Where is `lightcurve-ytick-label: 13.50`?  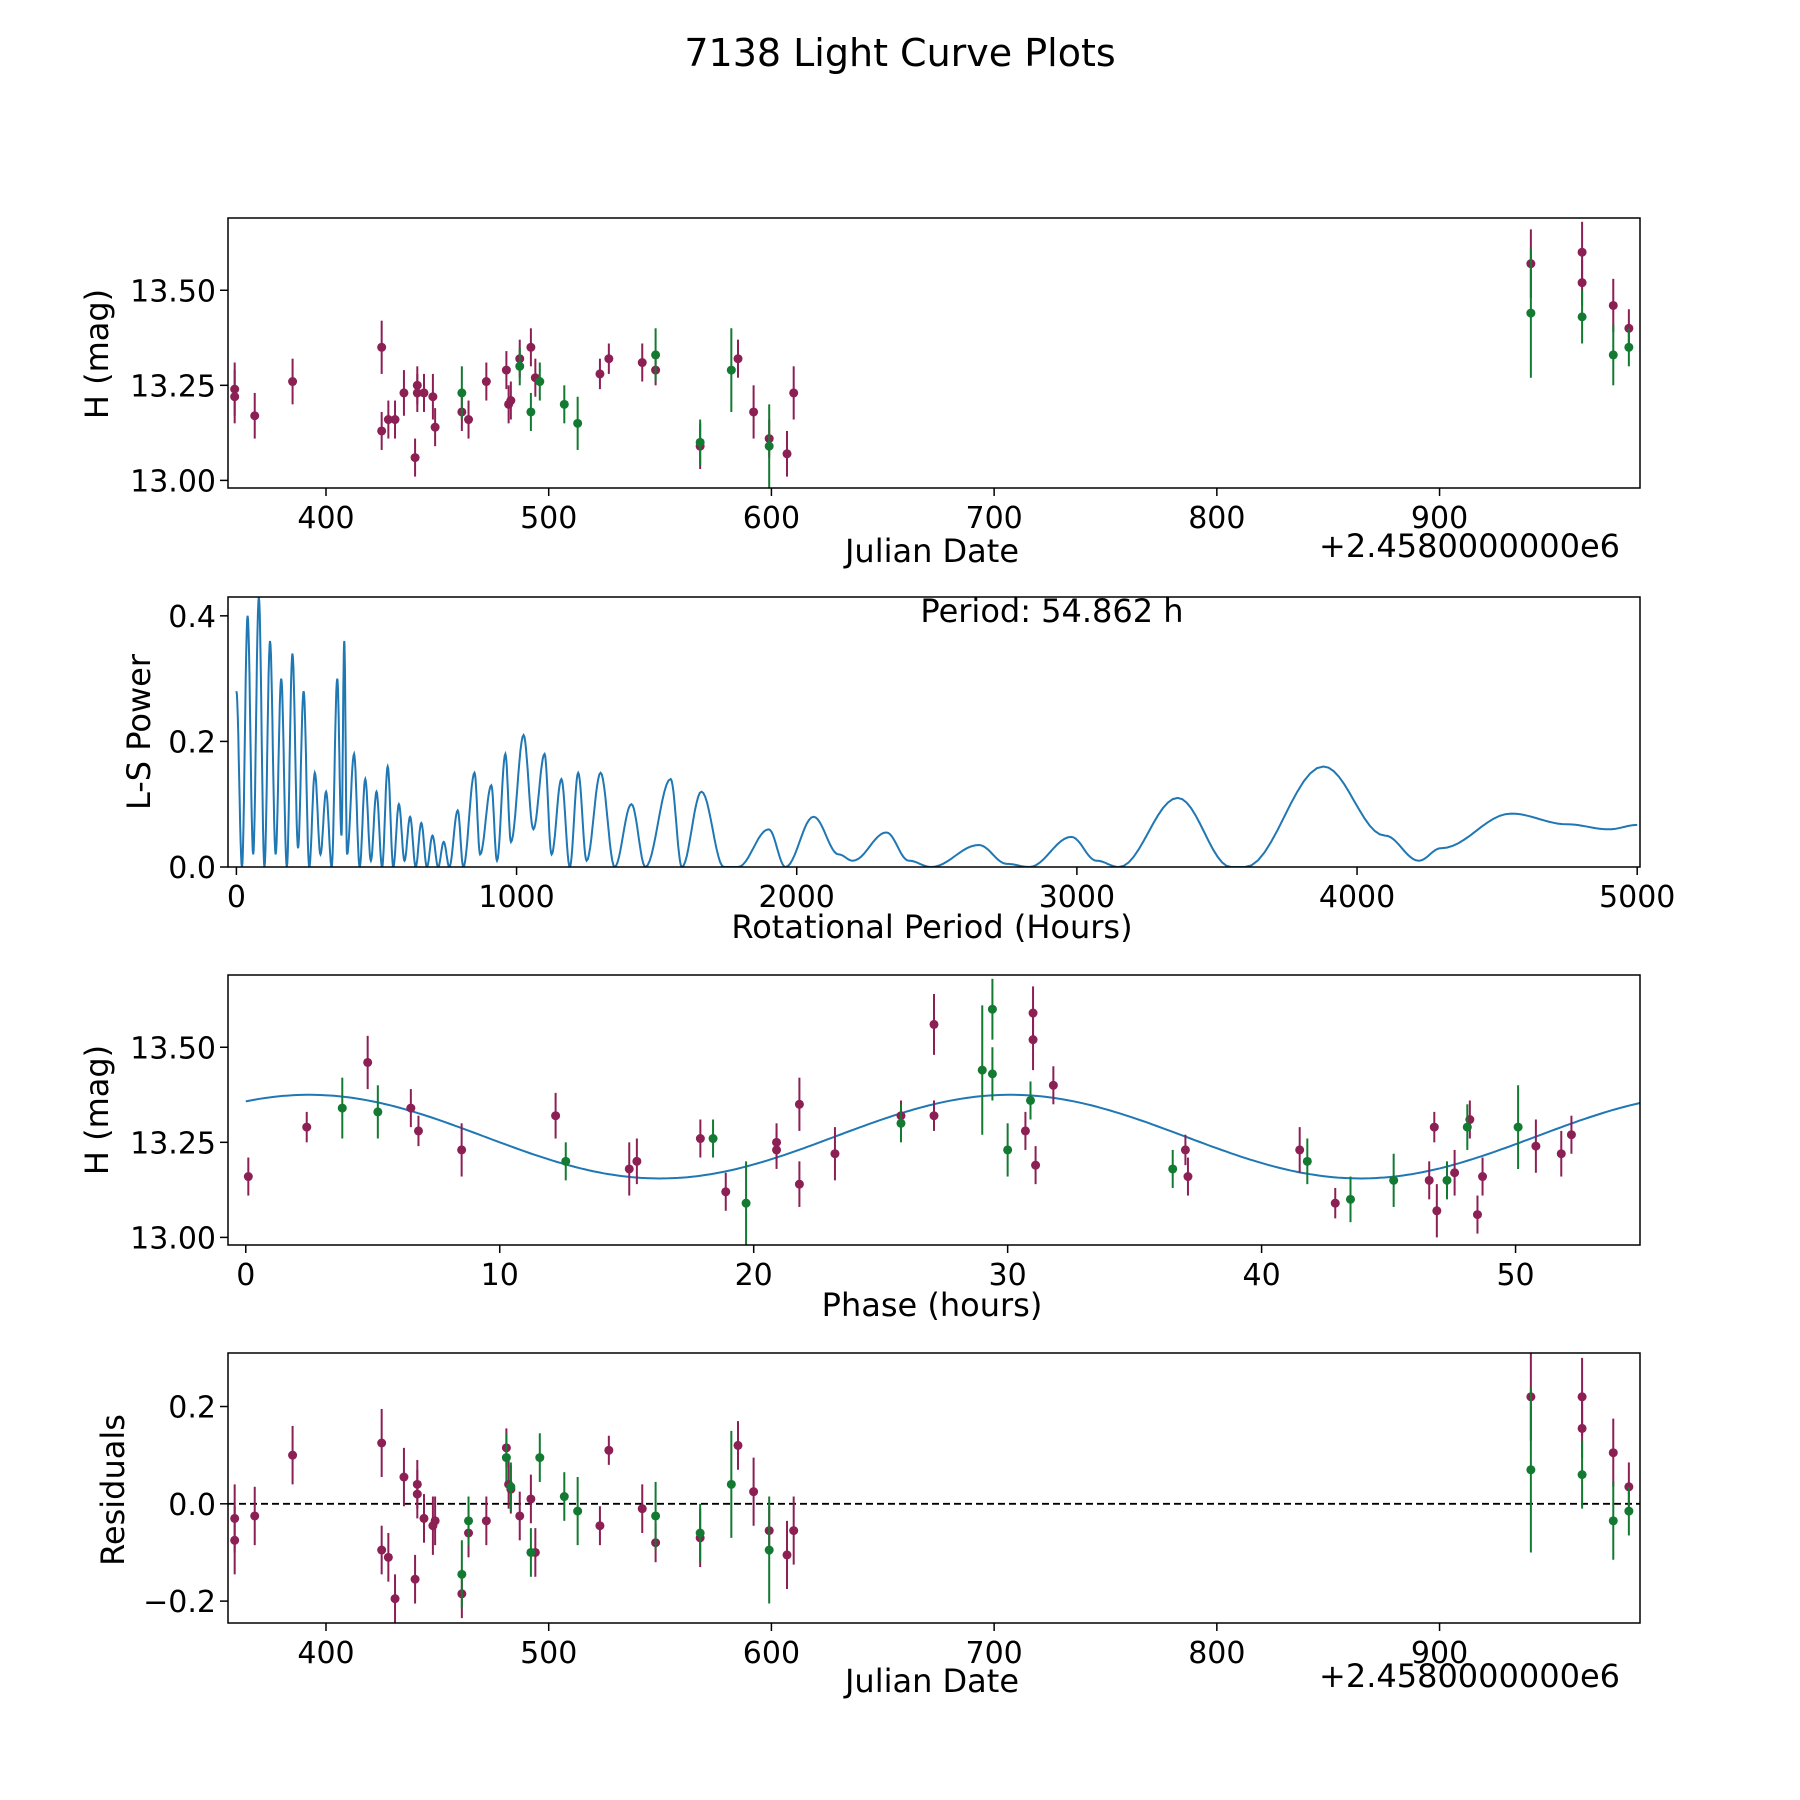 lightcurve-ytick-label: 13.50 is located at coordinates (173, 291).